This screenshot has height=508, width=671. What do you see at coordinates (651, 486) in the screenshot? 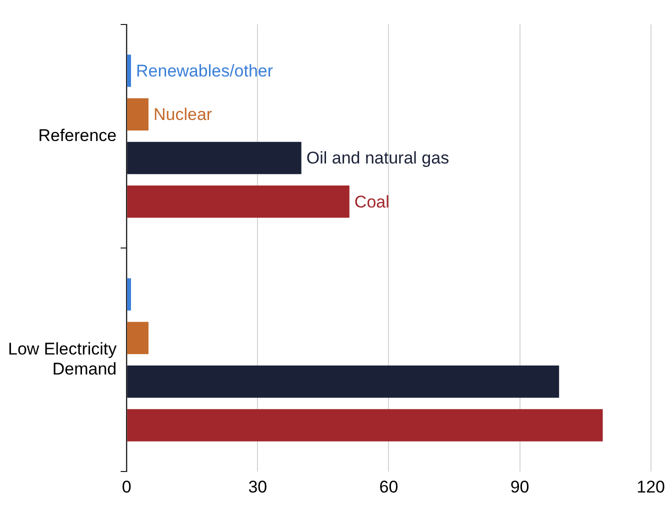
I see `x-tick-label: 120` at bounding box center [651, 486].